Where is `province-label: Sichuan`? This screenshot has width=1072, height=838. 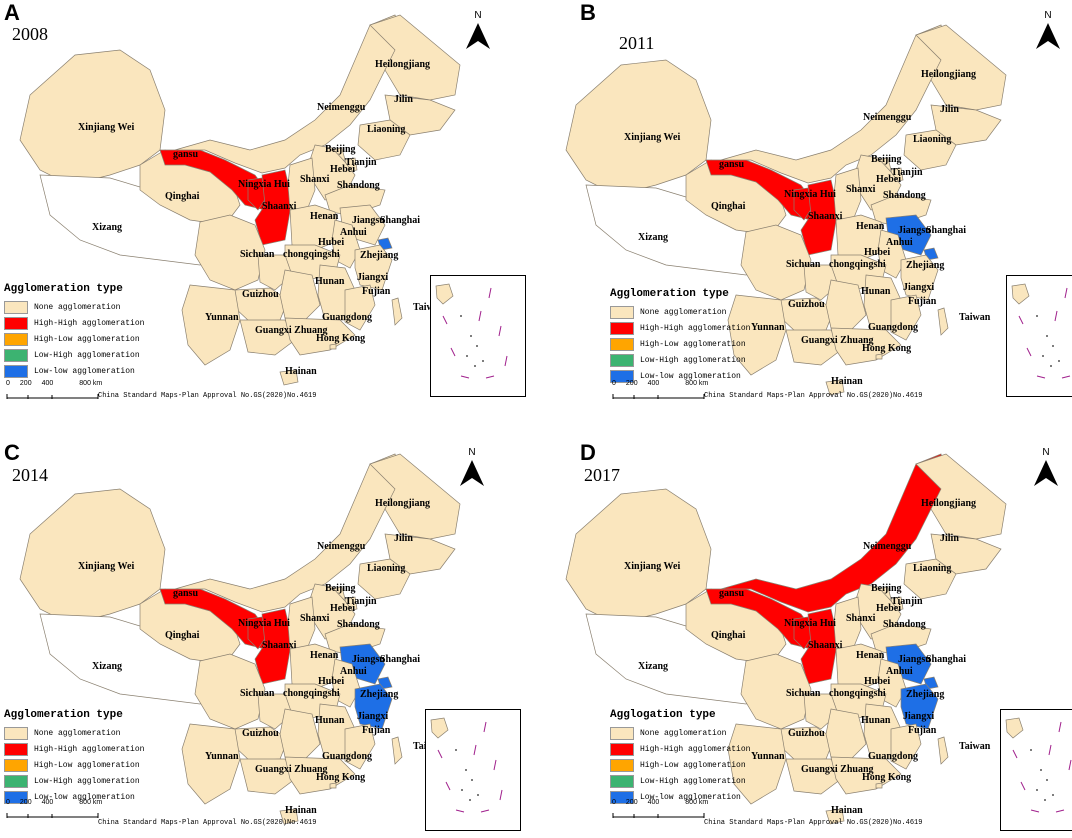
province-label: Sichuan is located at coordinates (803, 264).